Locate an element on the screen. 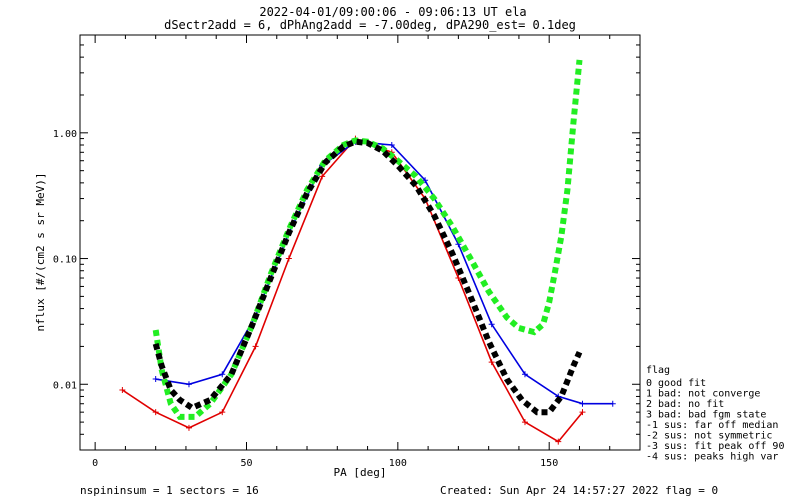 The width and height of the screenshot is (800, 500). y-tick-label: 0.01 is located at coordinates (65, 385).